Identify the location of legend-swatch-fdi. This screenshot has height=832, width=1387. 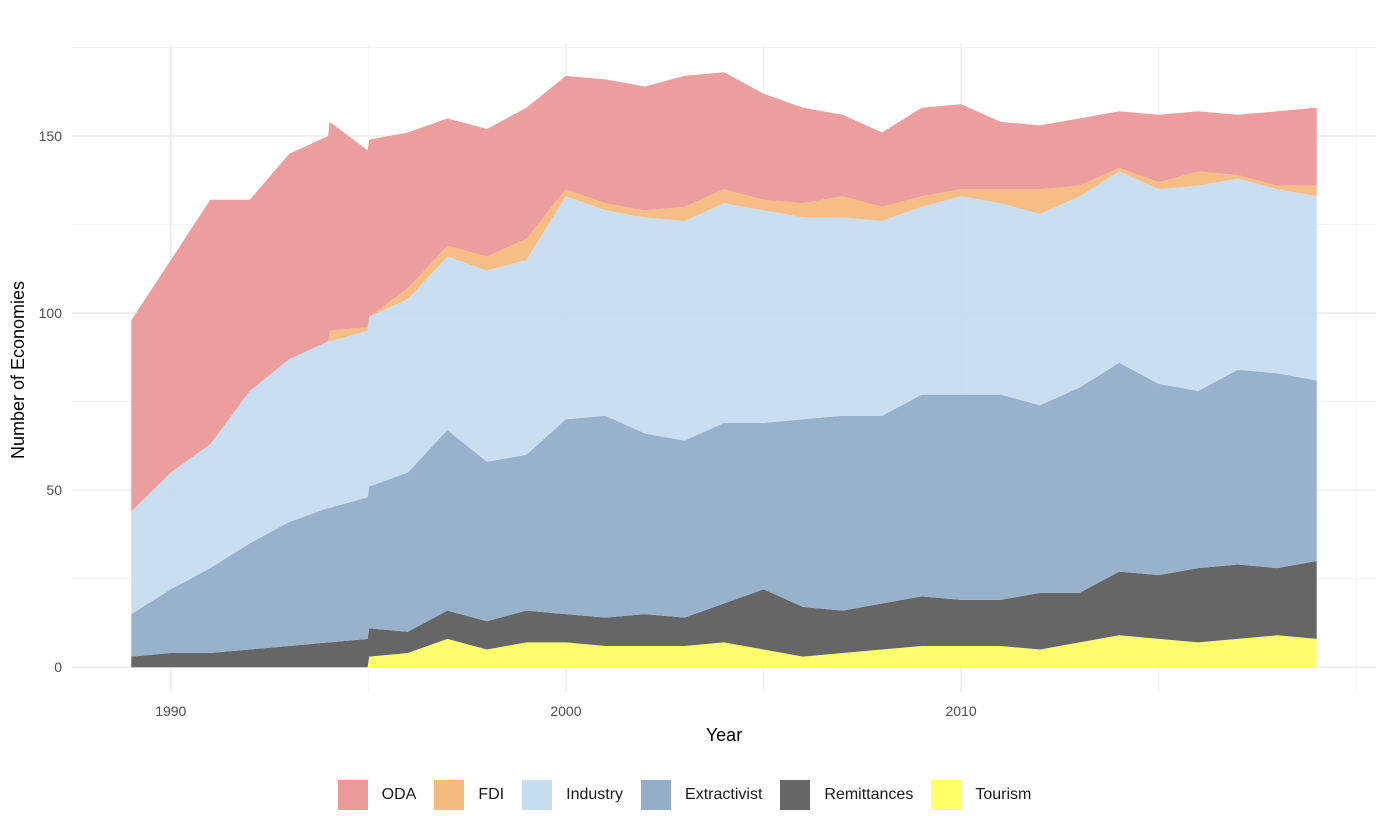
(449, 795).